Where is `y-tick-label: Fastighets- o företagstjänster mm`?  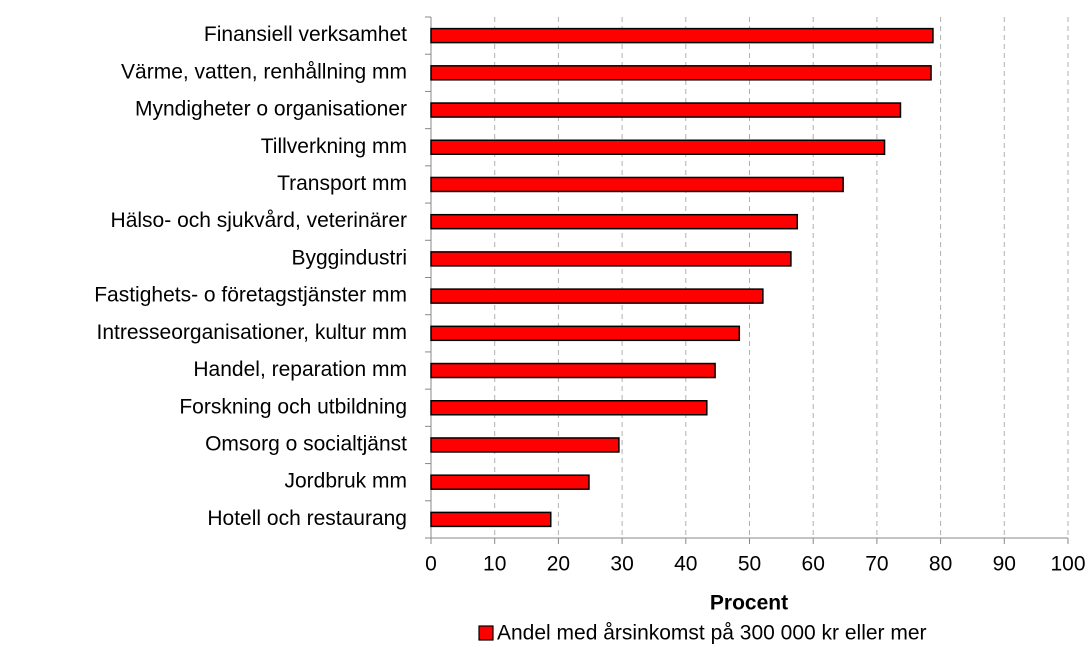
y-tick-label: Fastighets- o företagstjänster mm is located at coordinates (250, 295).